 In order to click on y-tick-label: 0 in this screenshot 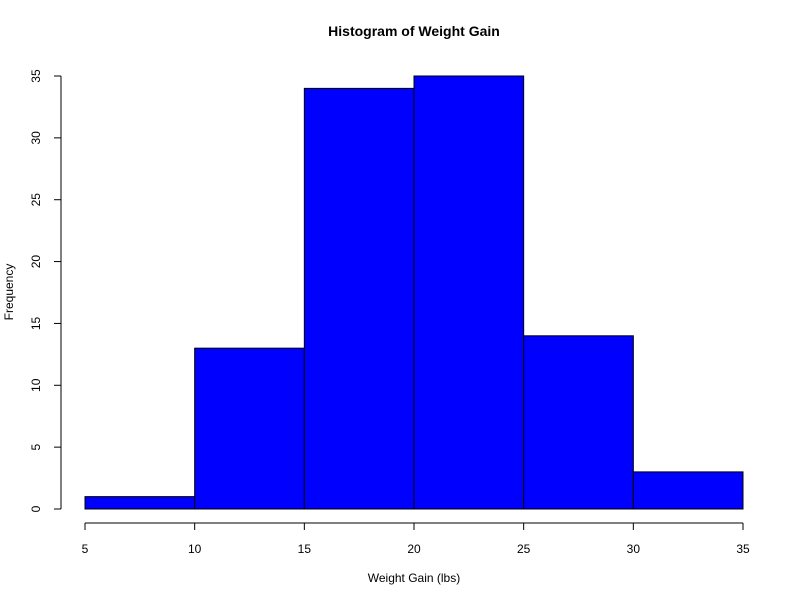, I will do `click(36, 508)`.